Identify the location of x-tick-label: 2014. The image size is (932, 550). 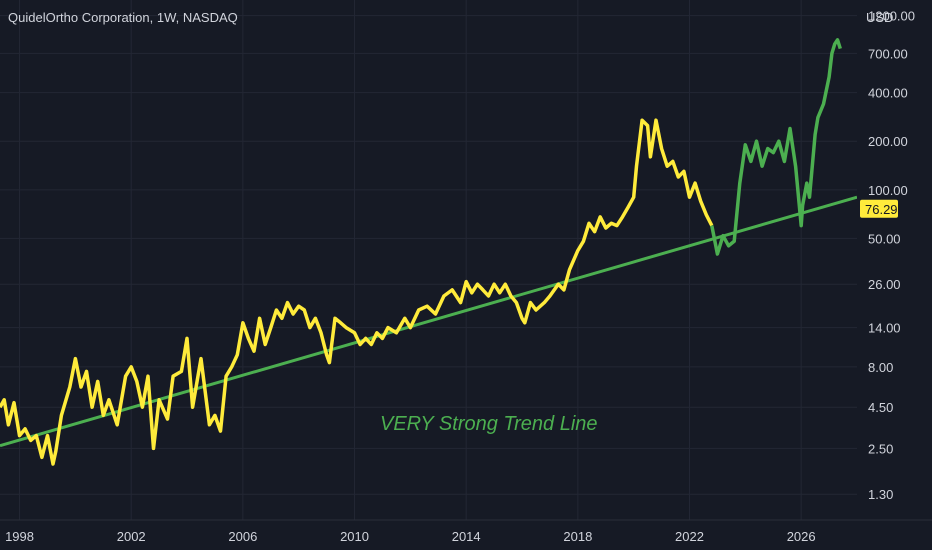
(466, 536).